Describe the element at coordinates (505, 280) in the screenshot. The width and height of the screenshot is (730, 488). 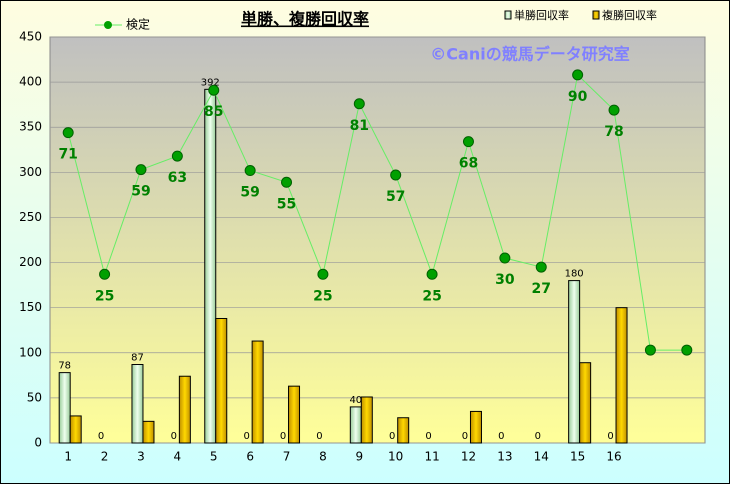
I see `point-label: 30` at that location.